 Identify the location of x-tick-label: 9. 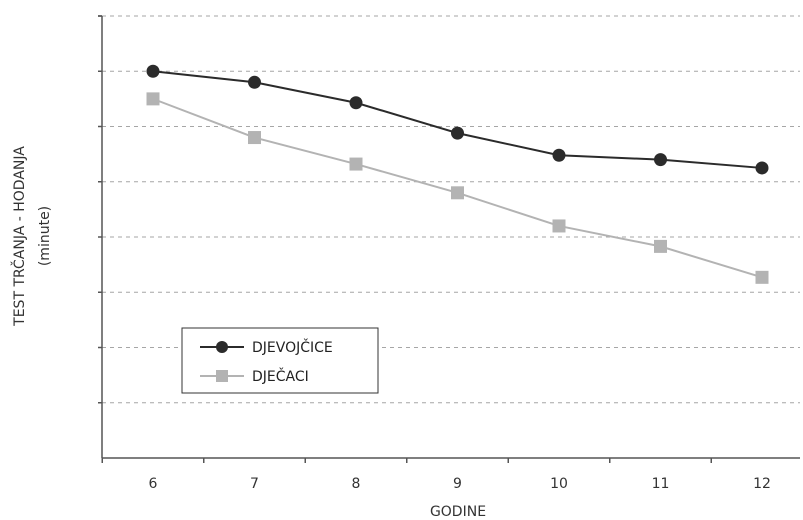
(457, 484).